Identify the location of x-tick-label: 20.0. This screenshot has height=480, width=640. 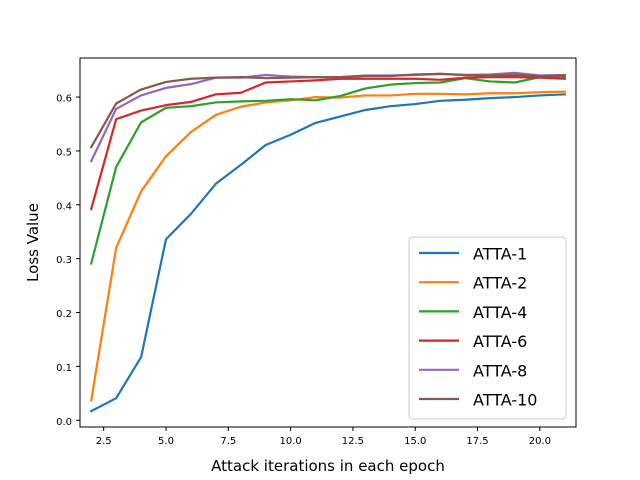
(540, 441).